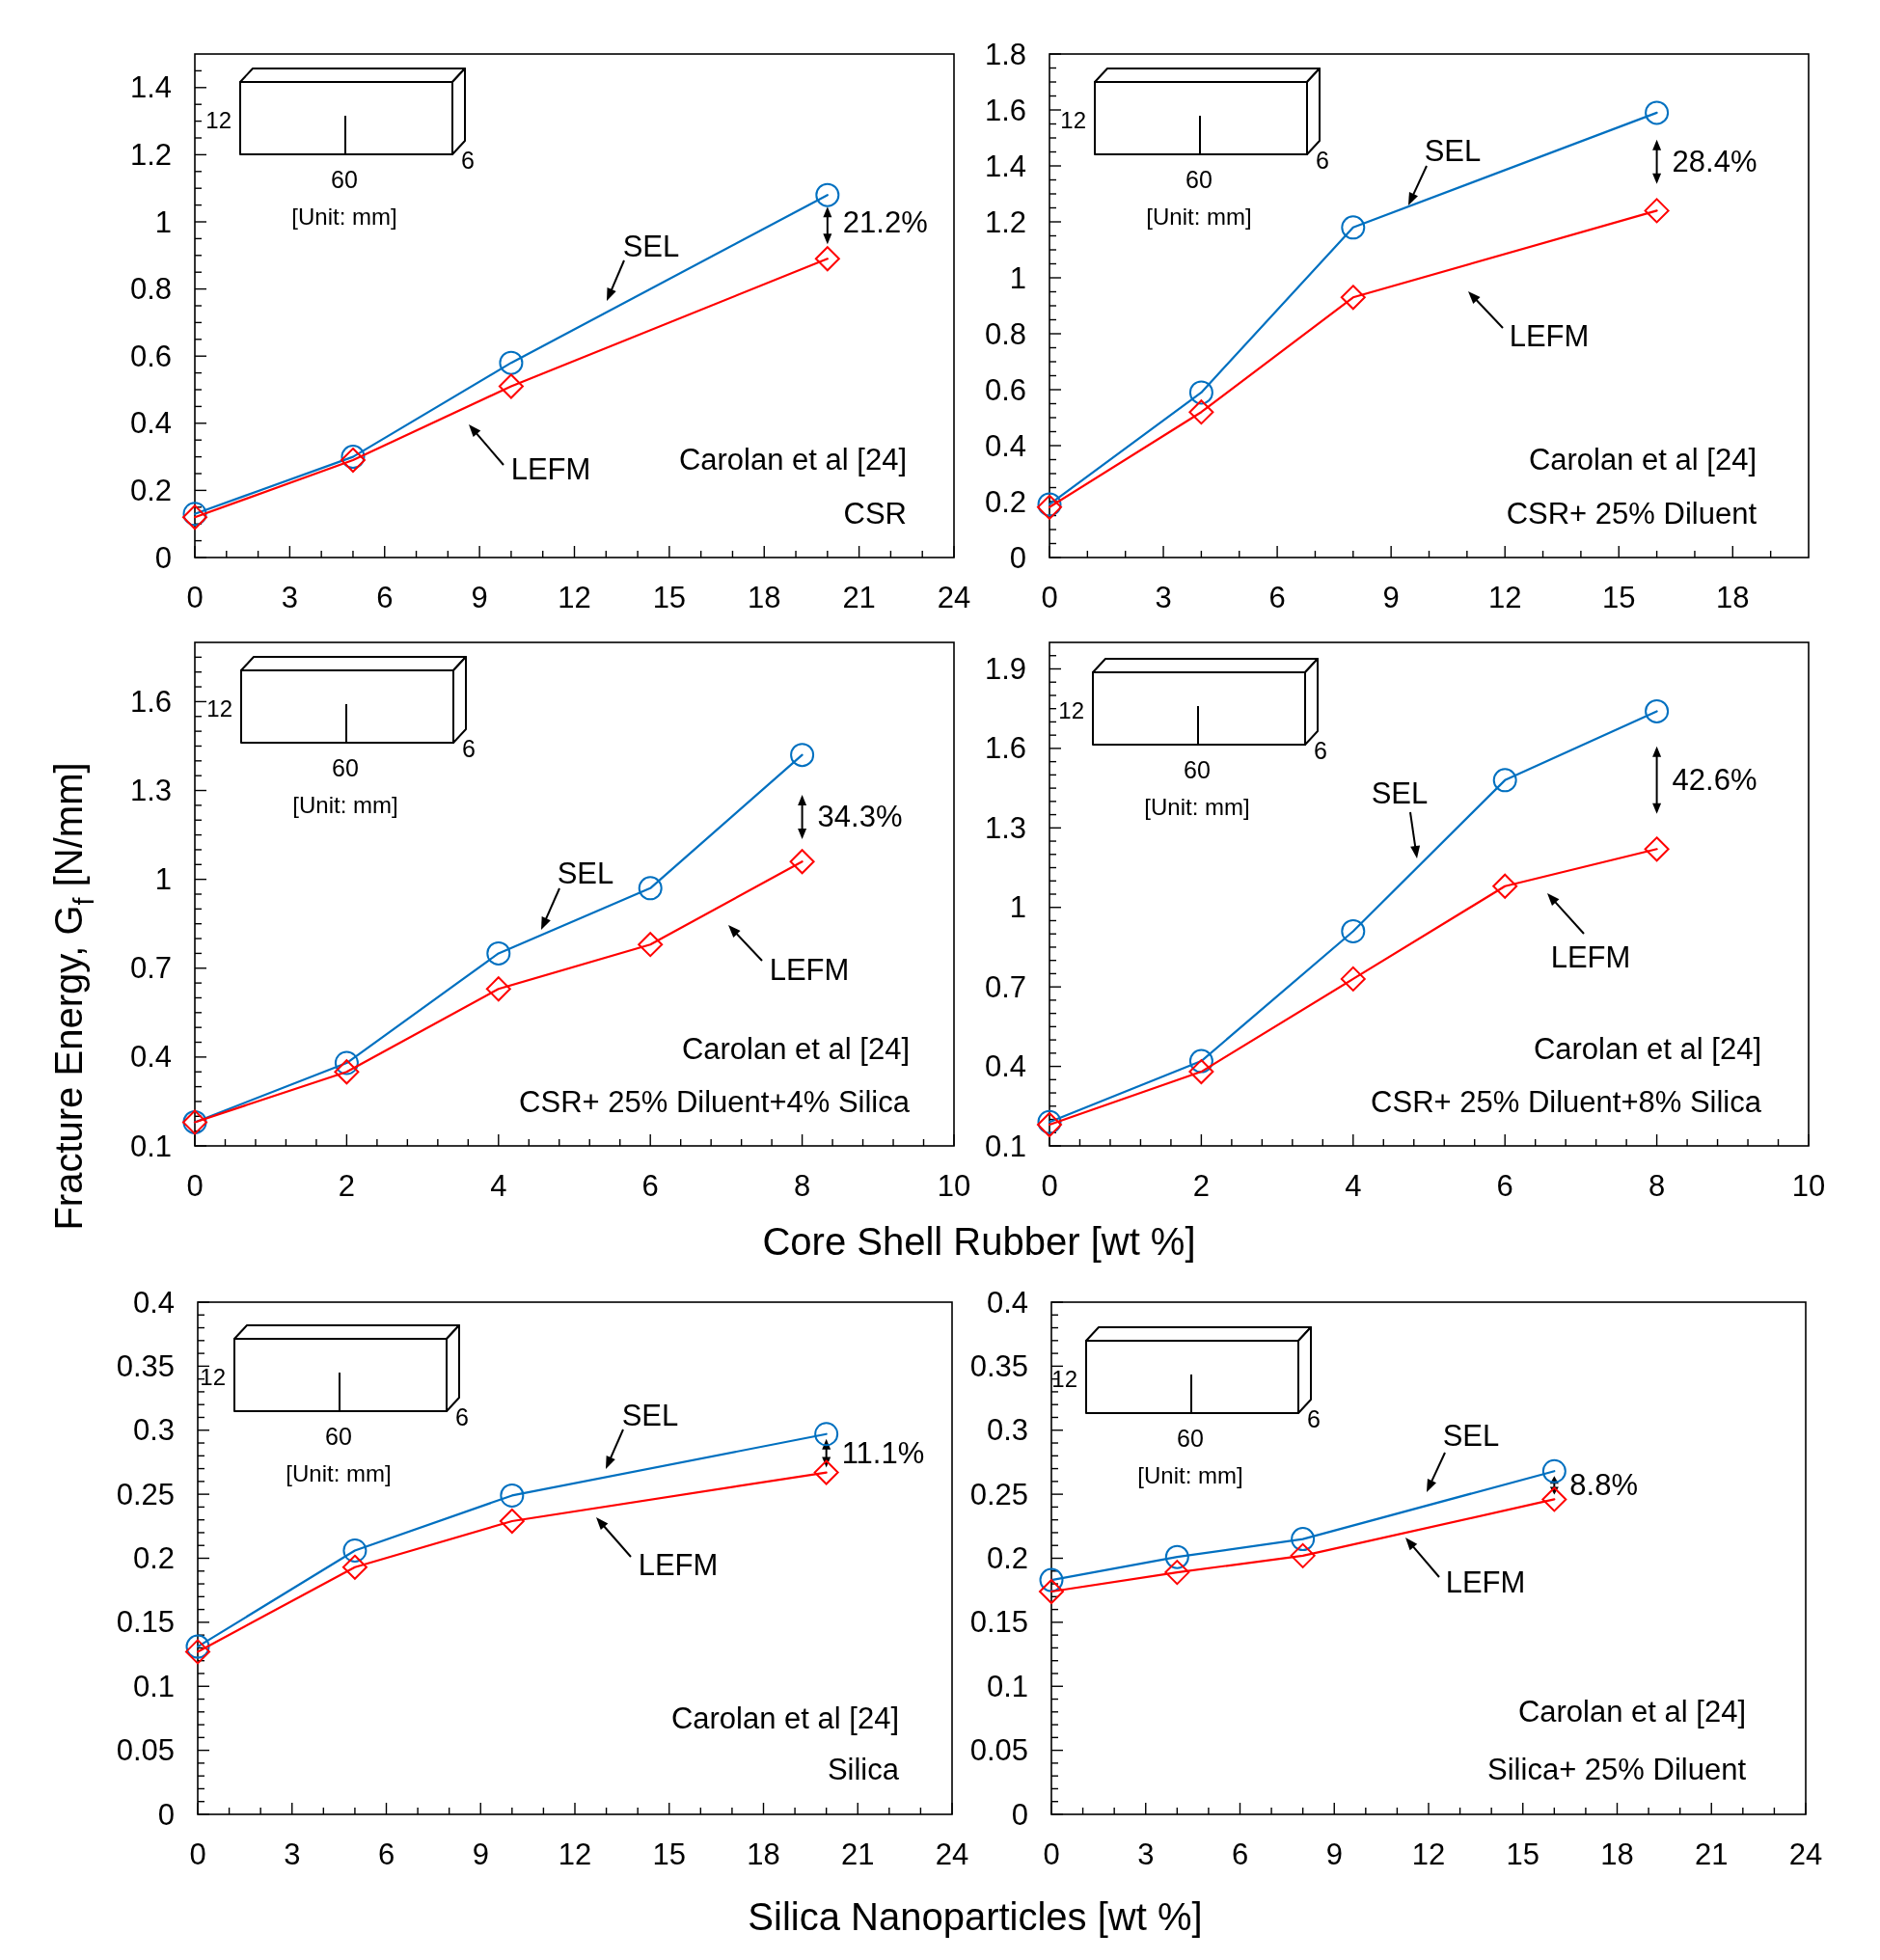 Image resolution: width=1880 pixels, height=1960 pixels. What do you see at coordinates (802, 1185) in the screenshot?
I see `x-tick-label: 8` at bounding box center [802, 1185].